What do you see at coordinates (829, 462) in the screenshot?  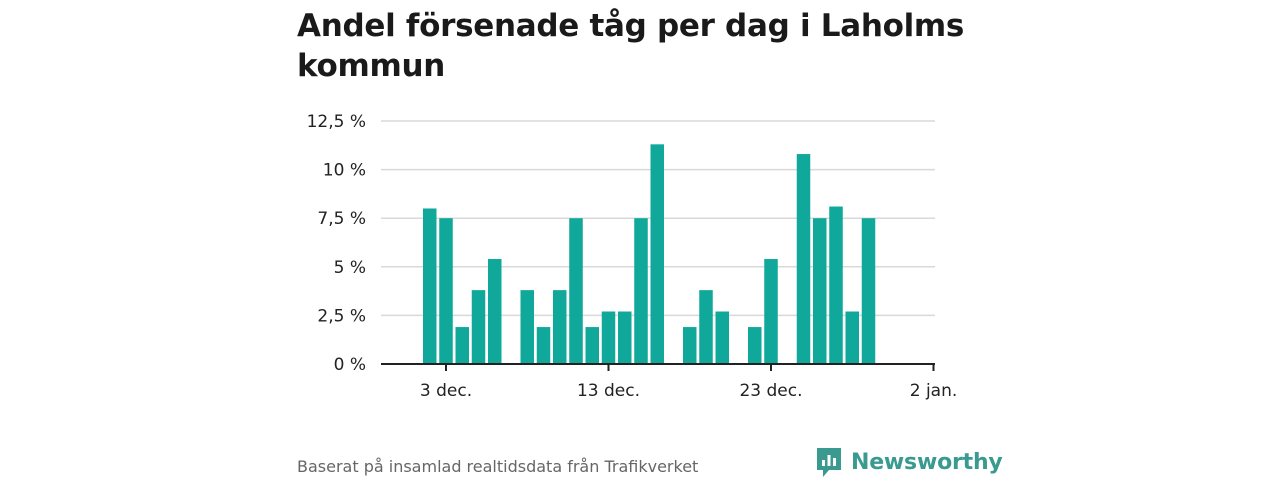 I see `newsworthy-logo-icon` at bounding box center [829, 462].